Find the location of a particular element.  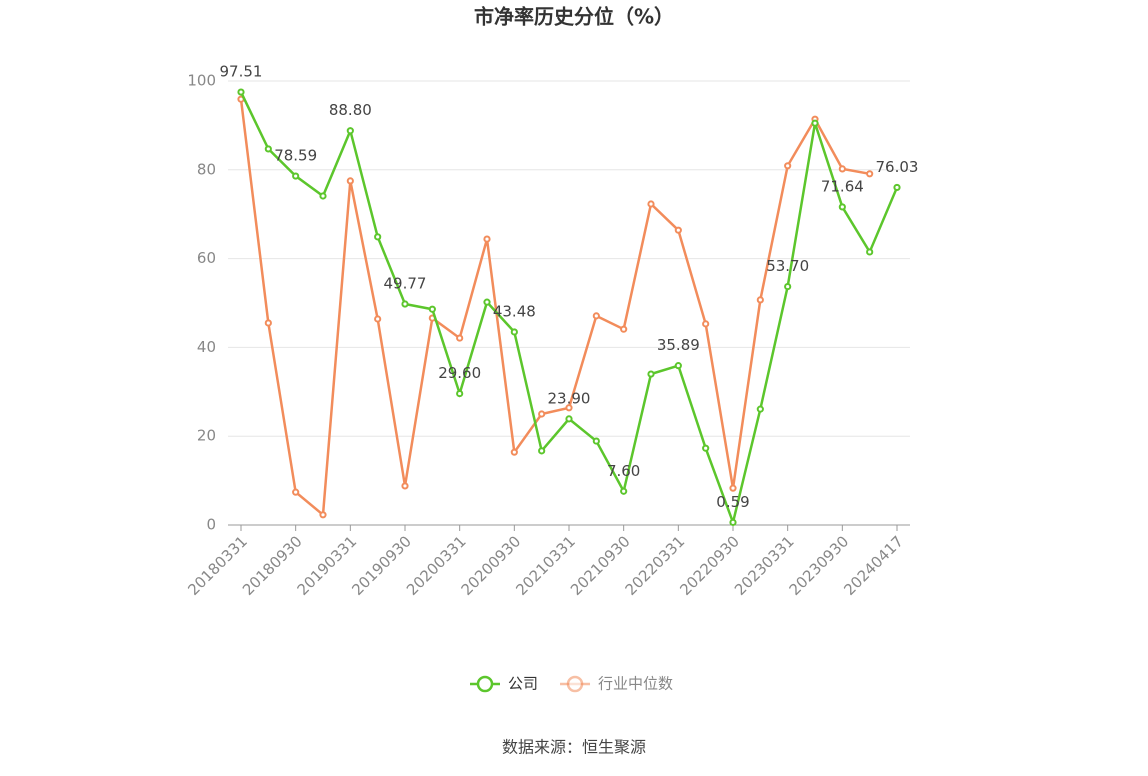

legend-label: 公司 is located at coordinates (523, 684).